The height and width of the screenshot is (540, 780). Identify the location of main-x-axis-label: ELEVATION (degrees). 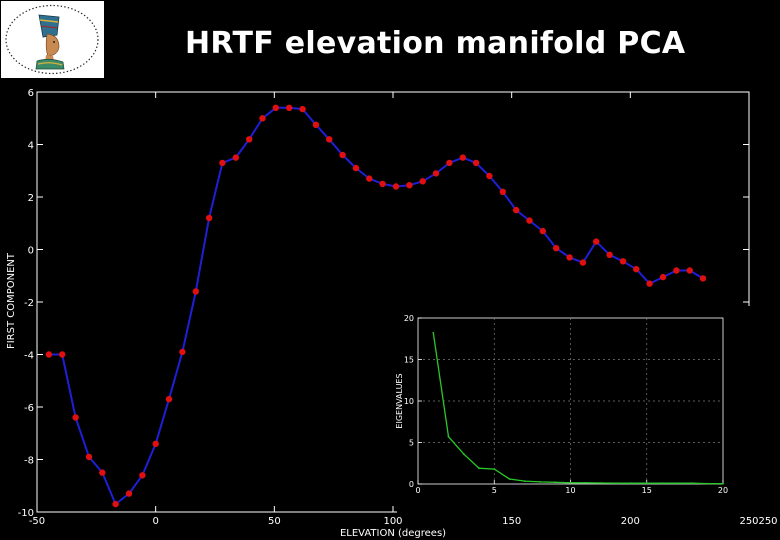
(393, 533).